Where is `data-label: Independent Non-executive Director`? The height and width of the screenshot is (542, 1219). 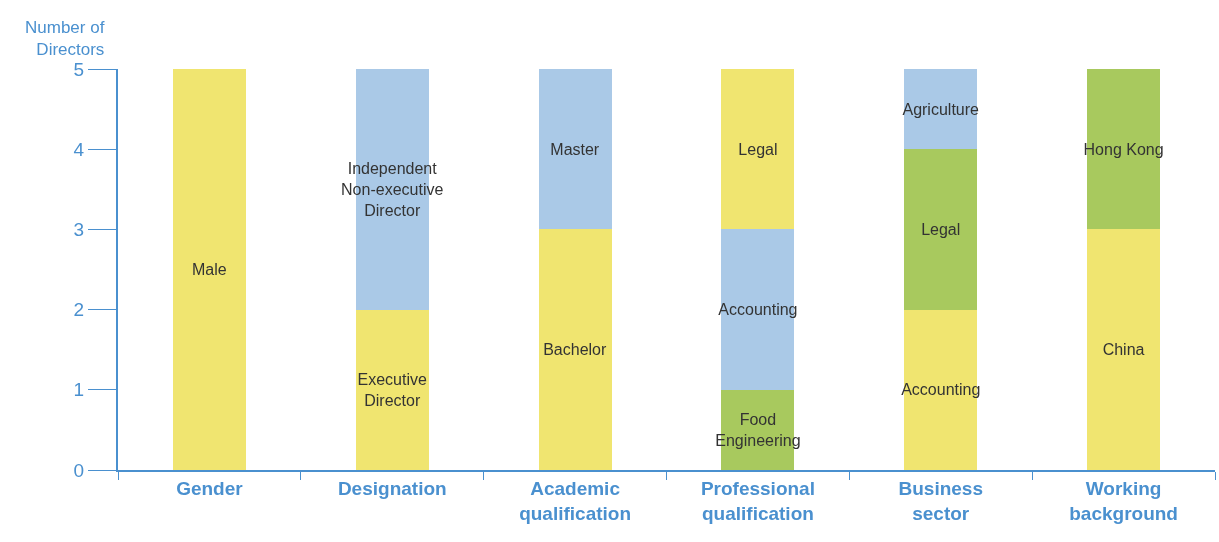 data-label: Independent Non-executive Director is located at coordinates (392, 189).